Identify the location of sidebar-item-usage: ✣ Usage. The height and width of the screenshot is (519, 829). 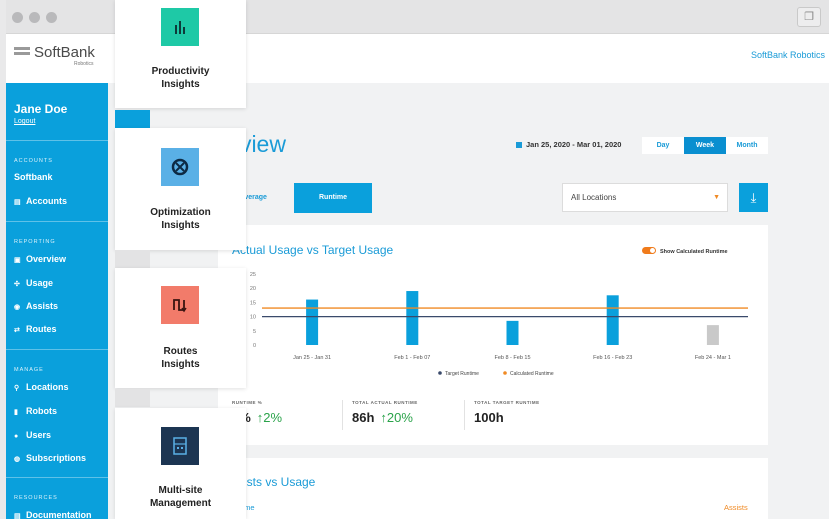
(34, 283).